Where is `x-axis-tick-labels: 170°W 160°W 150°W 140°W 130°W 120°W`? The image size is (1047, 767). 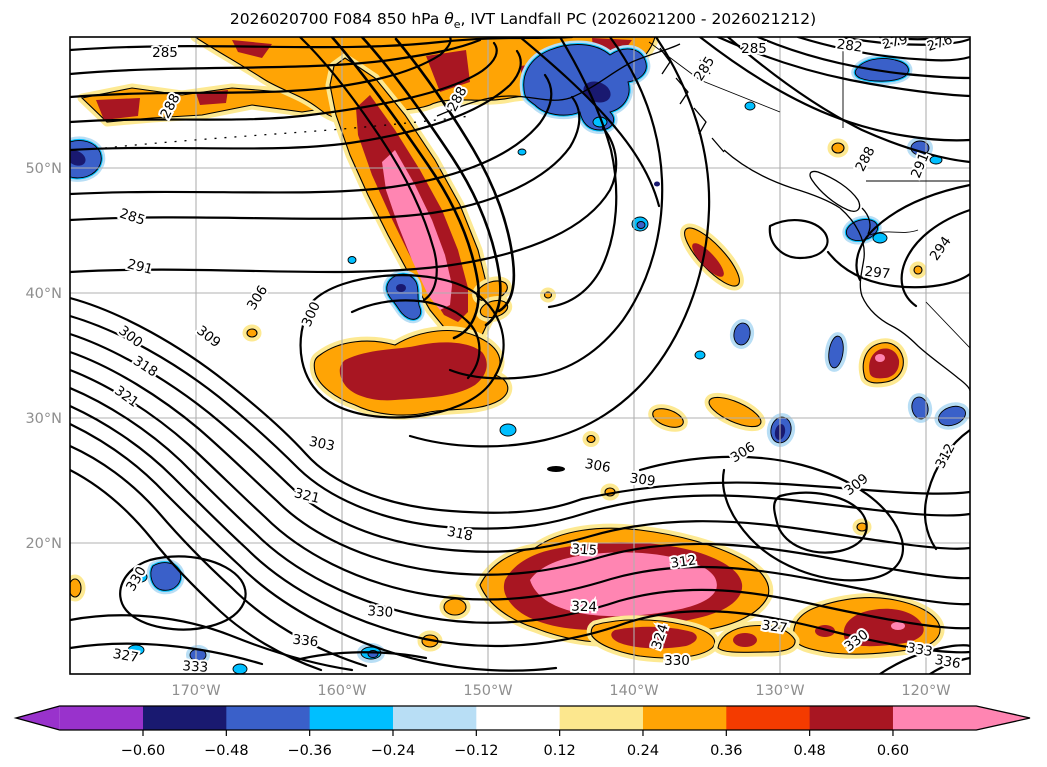 x-axis-tick-labels: 170°W 160°W 150°W 140°W 130°W 120°W is located at coordinates (560, 691).